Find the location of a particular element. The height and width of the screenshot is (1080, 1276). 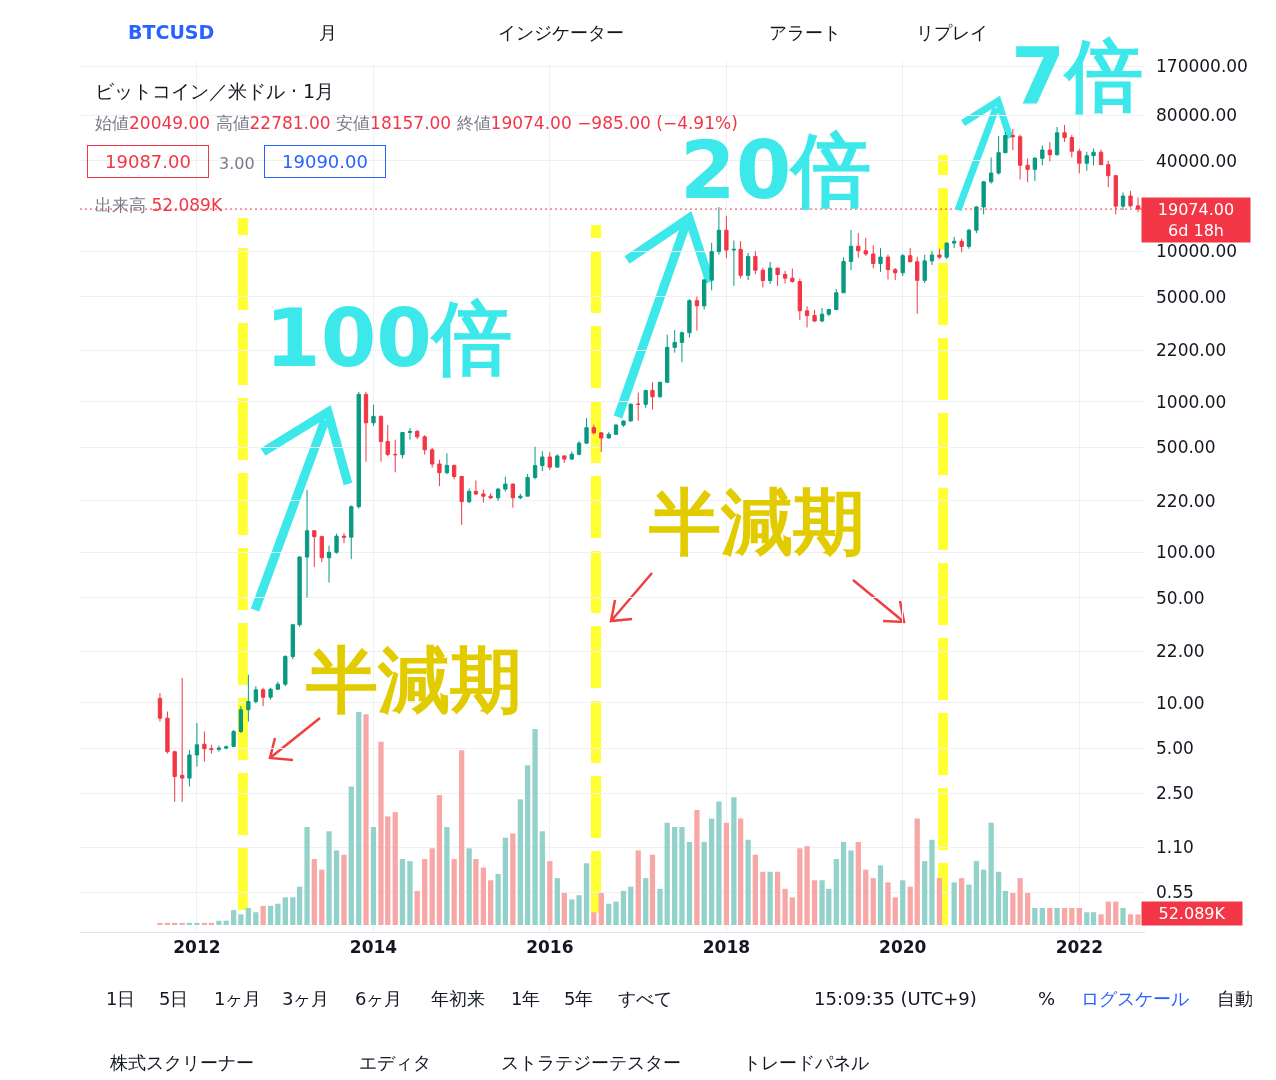

text: 5年 is located at coordinates (579, 998).